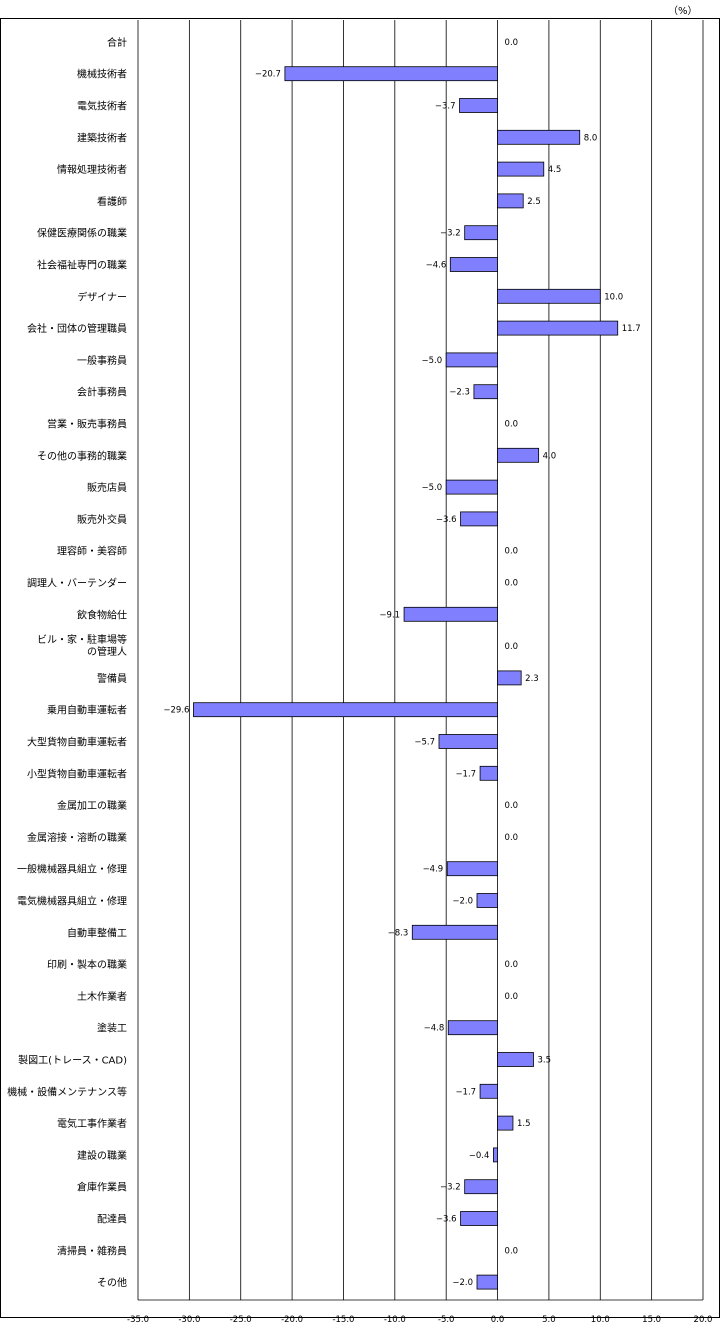 This screenshot has height=1335, width=721. Describe the element at coordinates (102, 137) in the screenshot. I see `category-label: 建築技術者` at that location.